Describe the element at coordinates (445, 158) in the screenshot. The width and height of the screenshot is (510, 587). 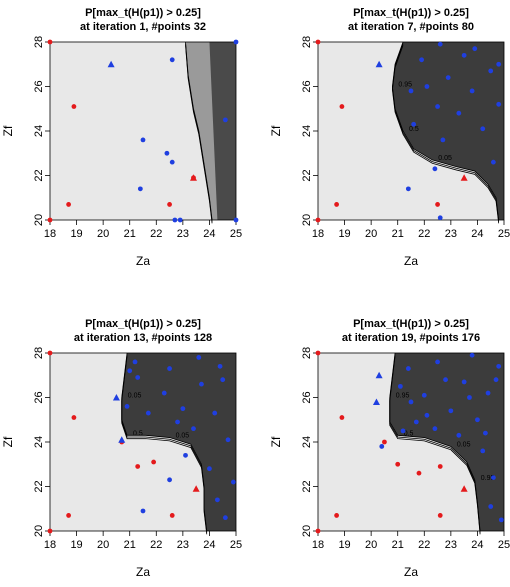
I see `contour-label: 0.05` at that location.